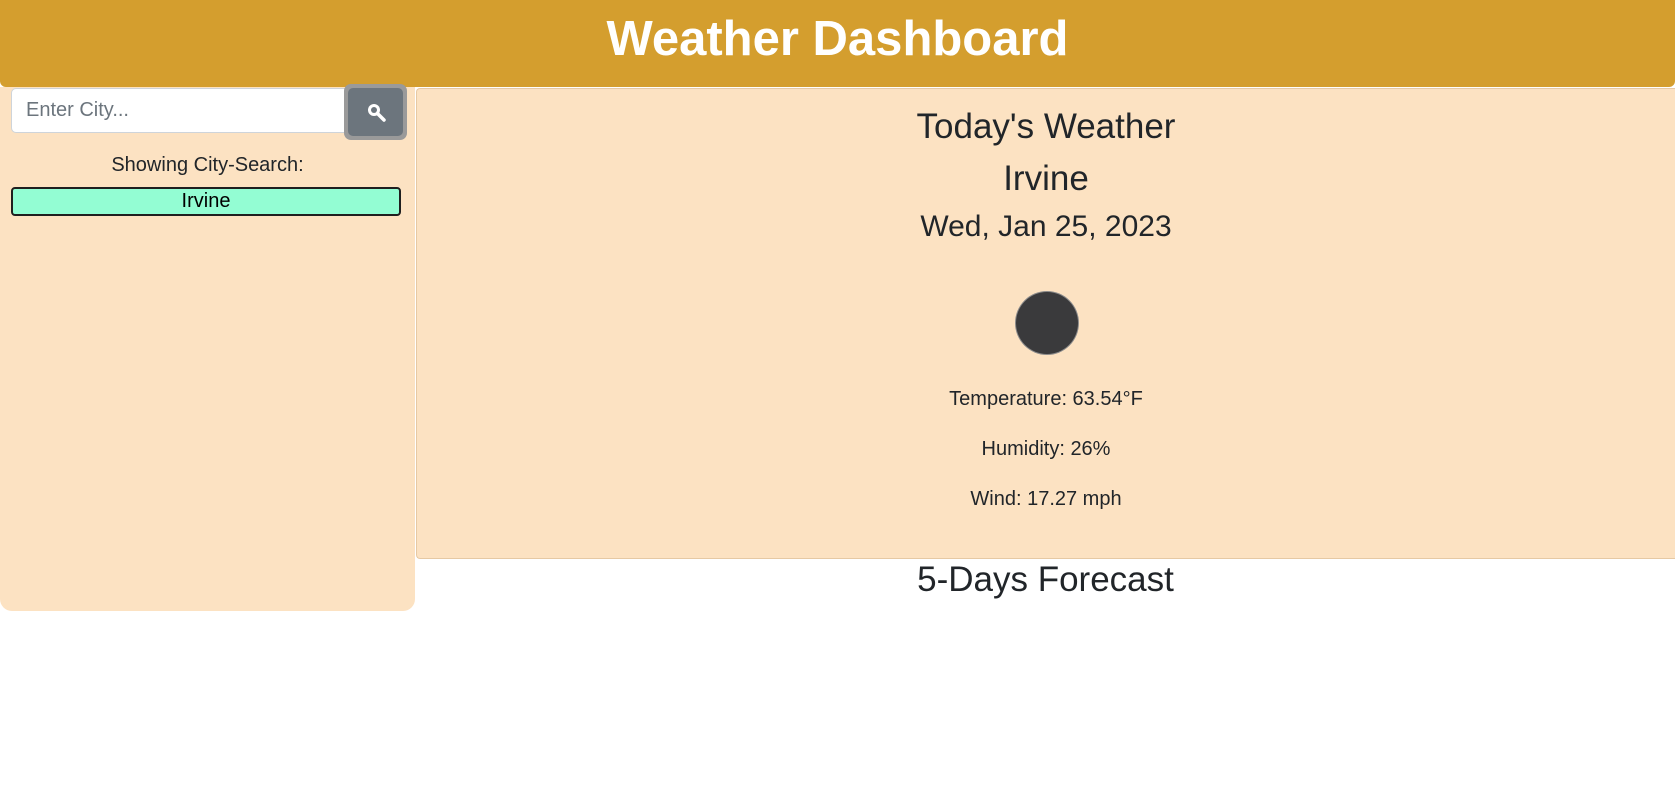 The width and height of the screenshot is (1675, 807). Describe the element at coordinates (837, 38) in the screenshot. I see `page-title: Weather Dashboard` at that location.